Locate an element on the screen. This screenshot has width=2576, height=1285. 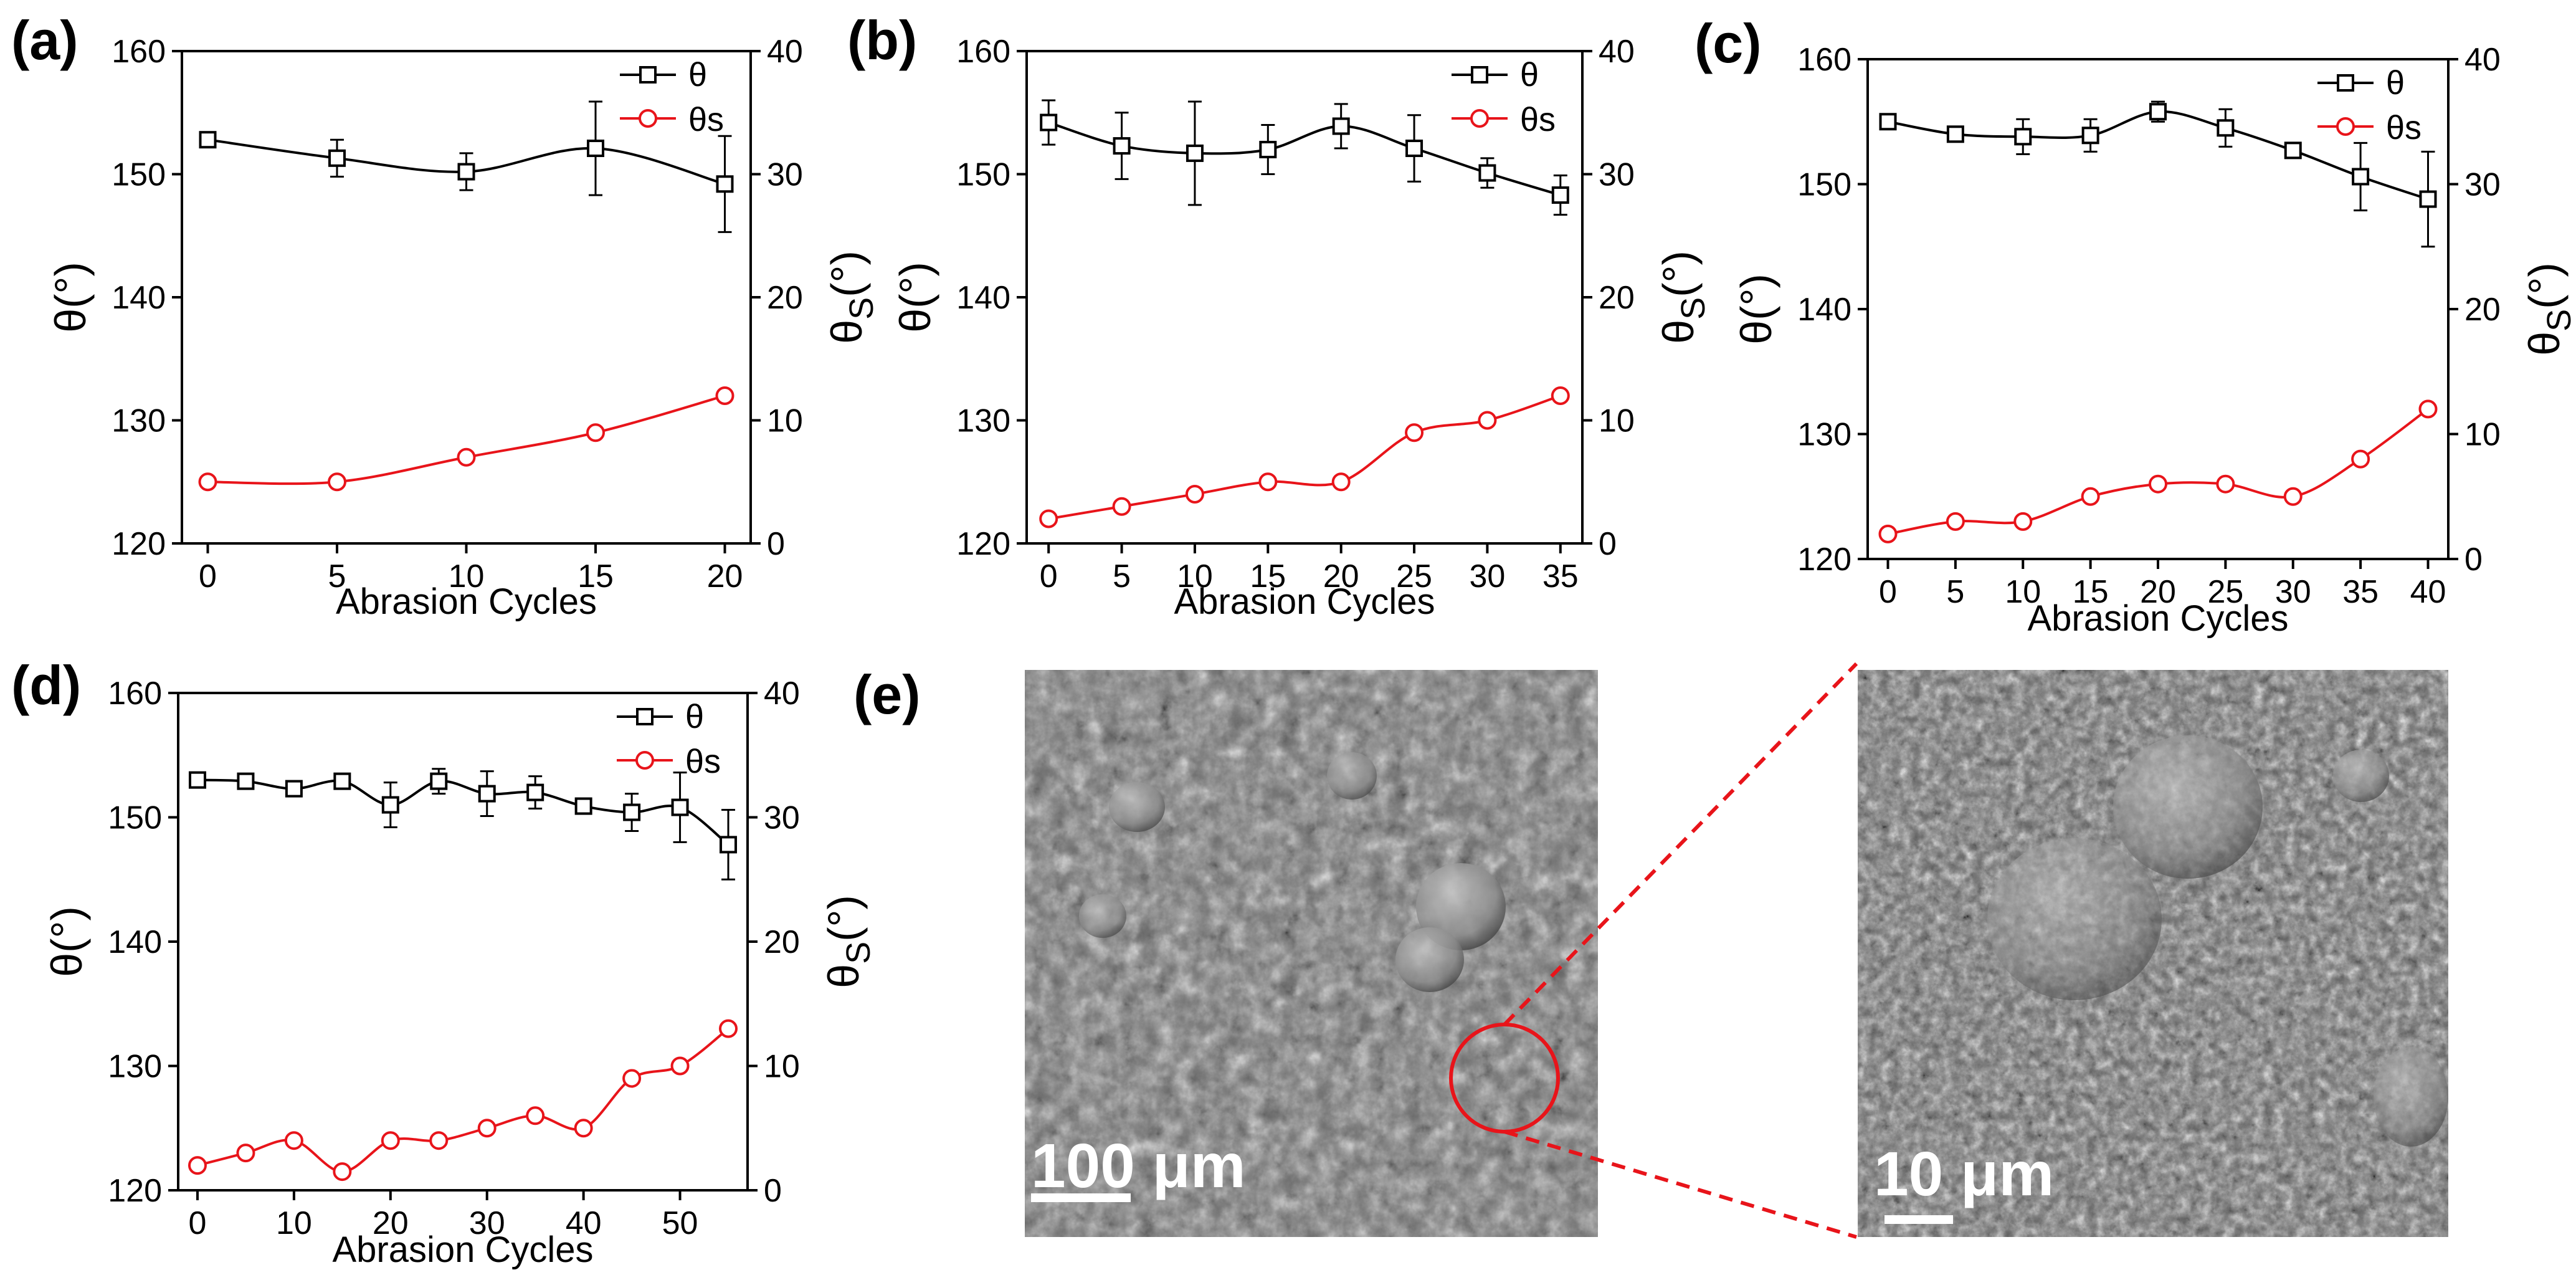
theta-line is located at coordinates (463, 812).